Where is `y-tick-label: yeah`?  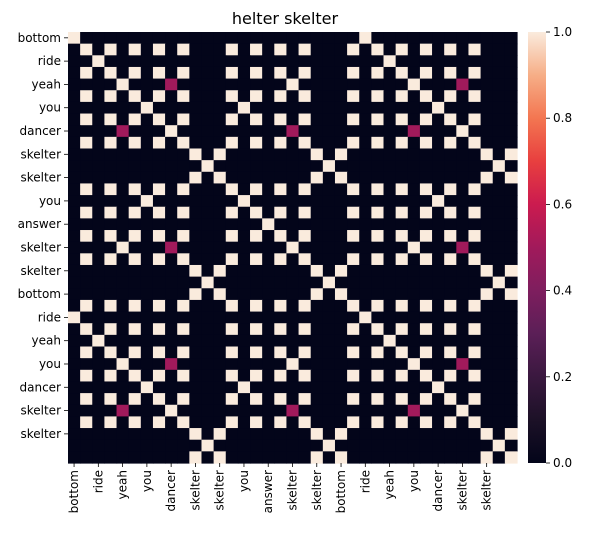
y-tick-label: yeah is located at coordinates (46, 84).